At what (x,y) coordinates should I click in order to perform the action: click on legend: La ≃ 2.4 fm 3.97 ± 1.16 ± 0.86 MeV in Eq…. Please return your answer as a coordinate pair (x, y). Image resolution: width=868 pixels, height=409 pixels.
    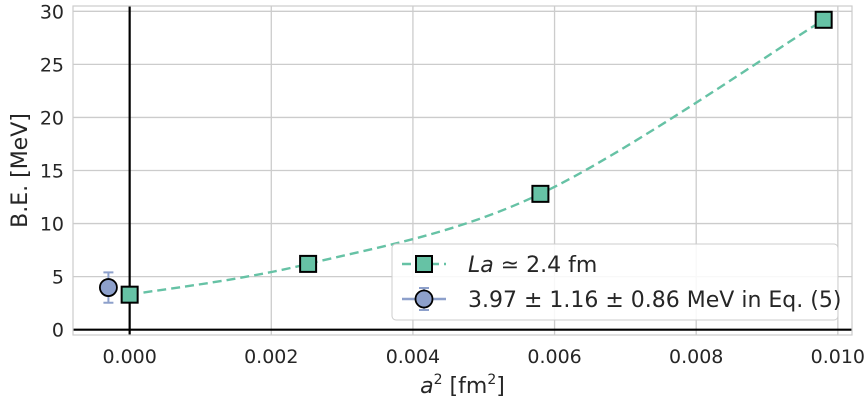
    Looking at the image, I should click on (616, 282).